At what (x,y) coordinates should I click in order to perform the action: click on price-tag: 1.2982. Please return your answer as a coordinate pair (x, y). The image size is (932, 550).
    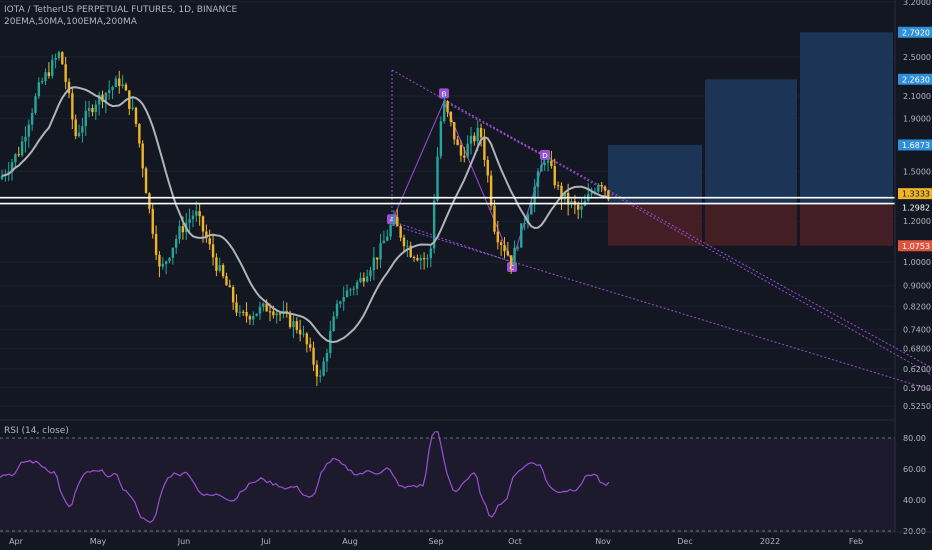
    Looking at the image, I should click on (916, 208).